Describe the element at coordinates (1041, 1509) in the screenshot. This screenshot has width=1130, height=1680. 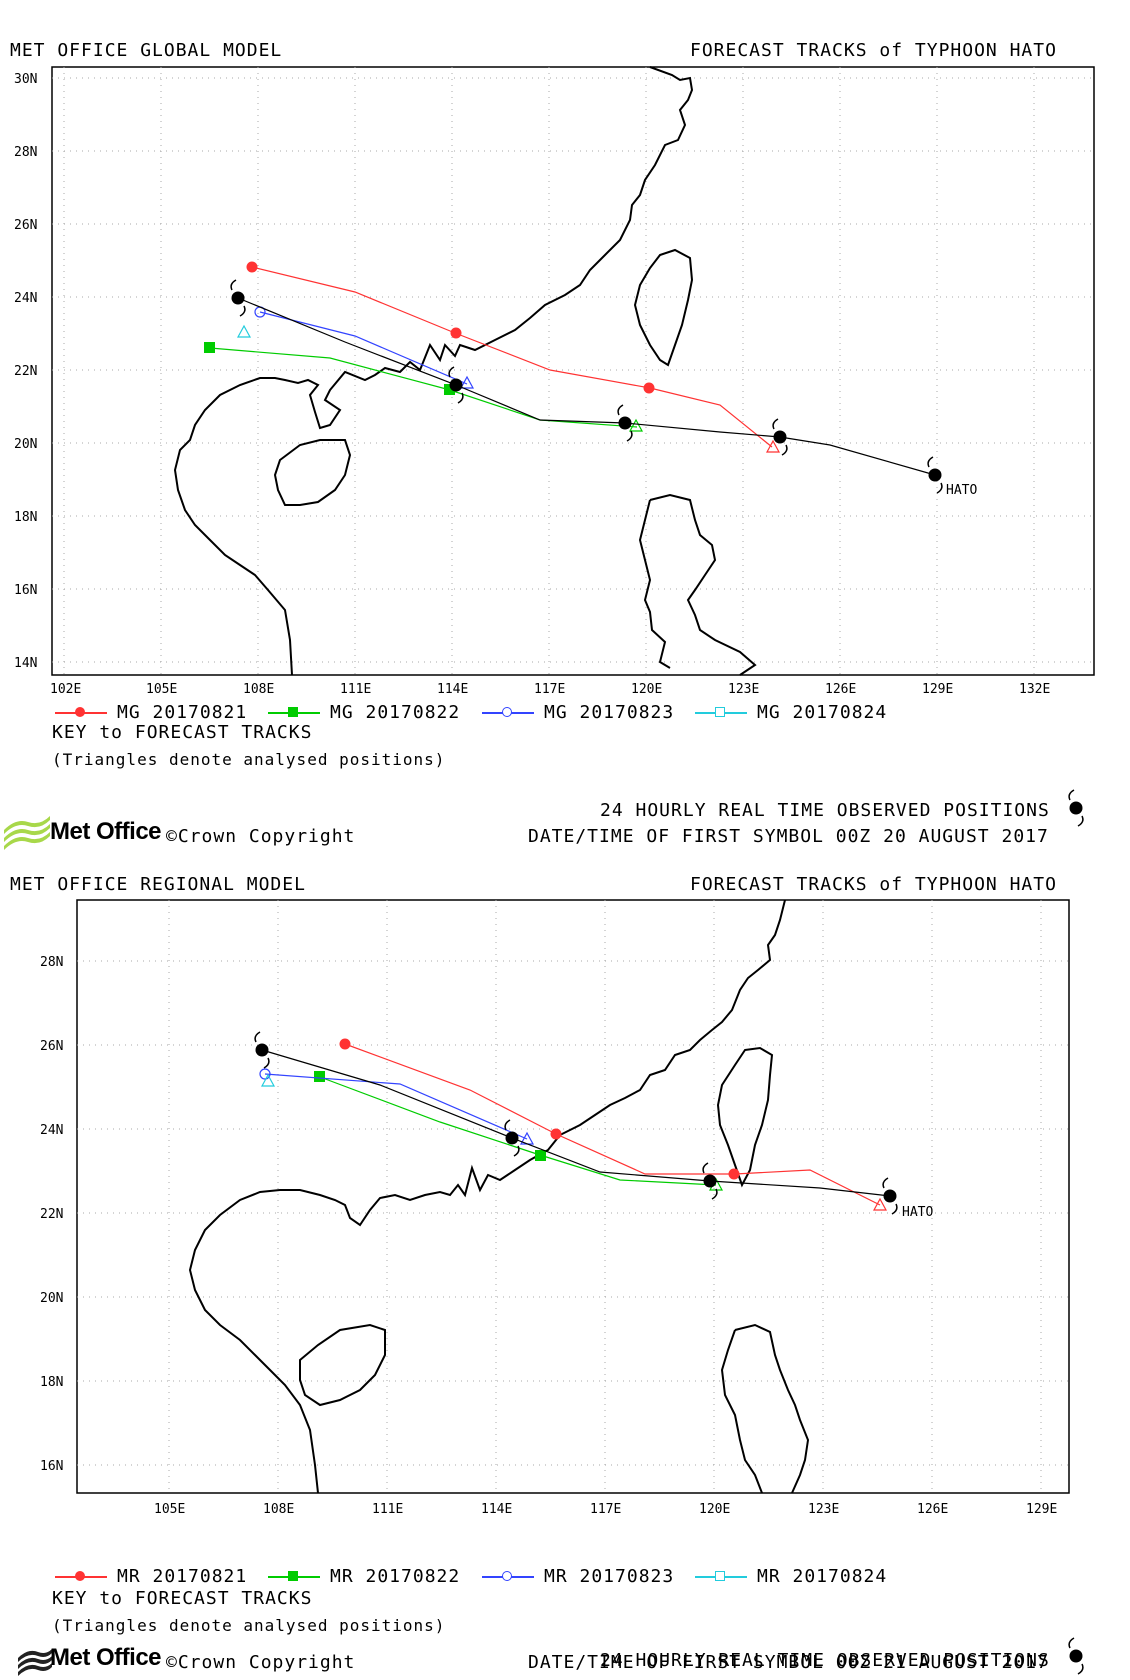
I see `regional-lon-label: 129E` at that location.